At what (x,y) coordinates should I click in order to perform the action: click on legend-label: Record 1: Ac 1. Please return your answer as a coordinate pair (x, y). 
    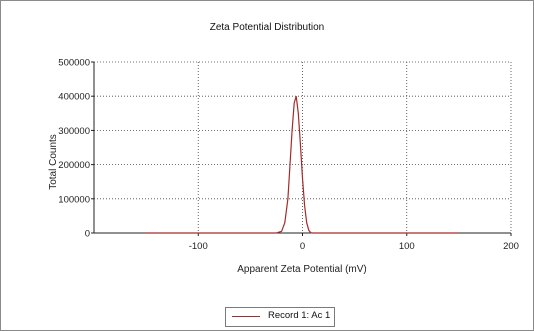
    Looking at the image, I should click on (299, 315).